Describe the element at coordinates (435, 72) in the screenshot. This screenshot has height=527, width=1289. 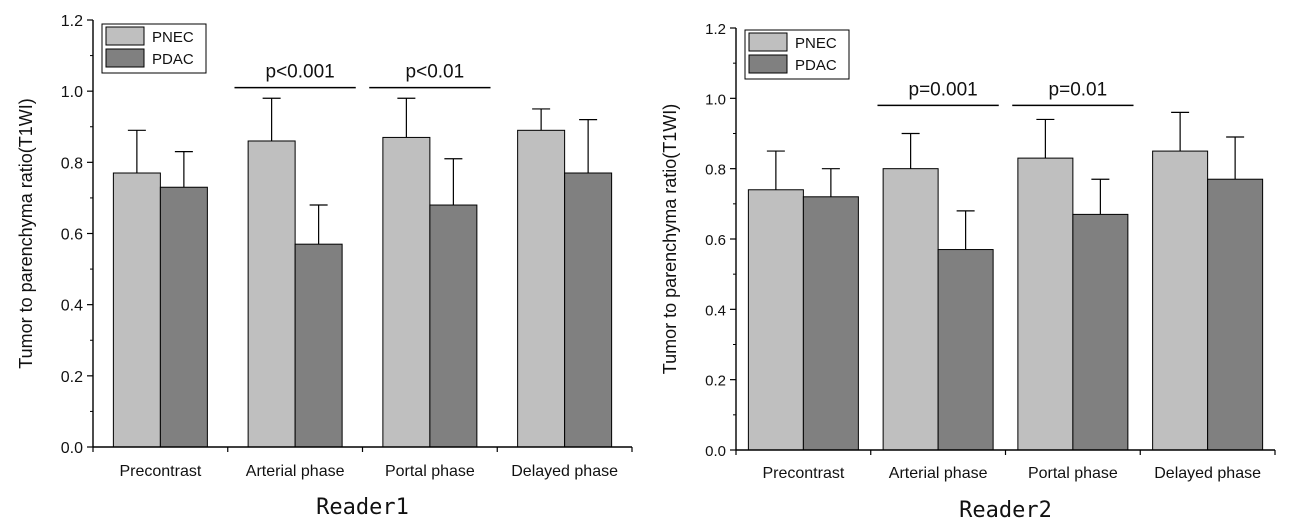
I see `significance-label-2: p<0.01` at that location.